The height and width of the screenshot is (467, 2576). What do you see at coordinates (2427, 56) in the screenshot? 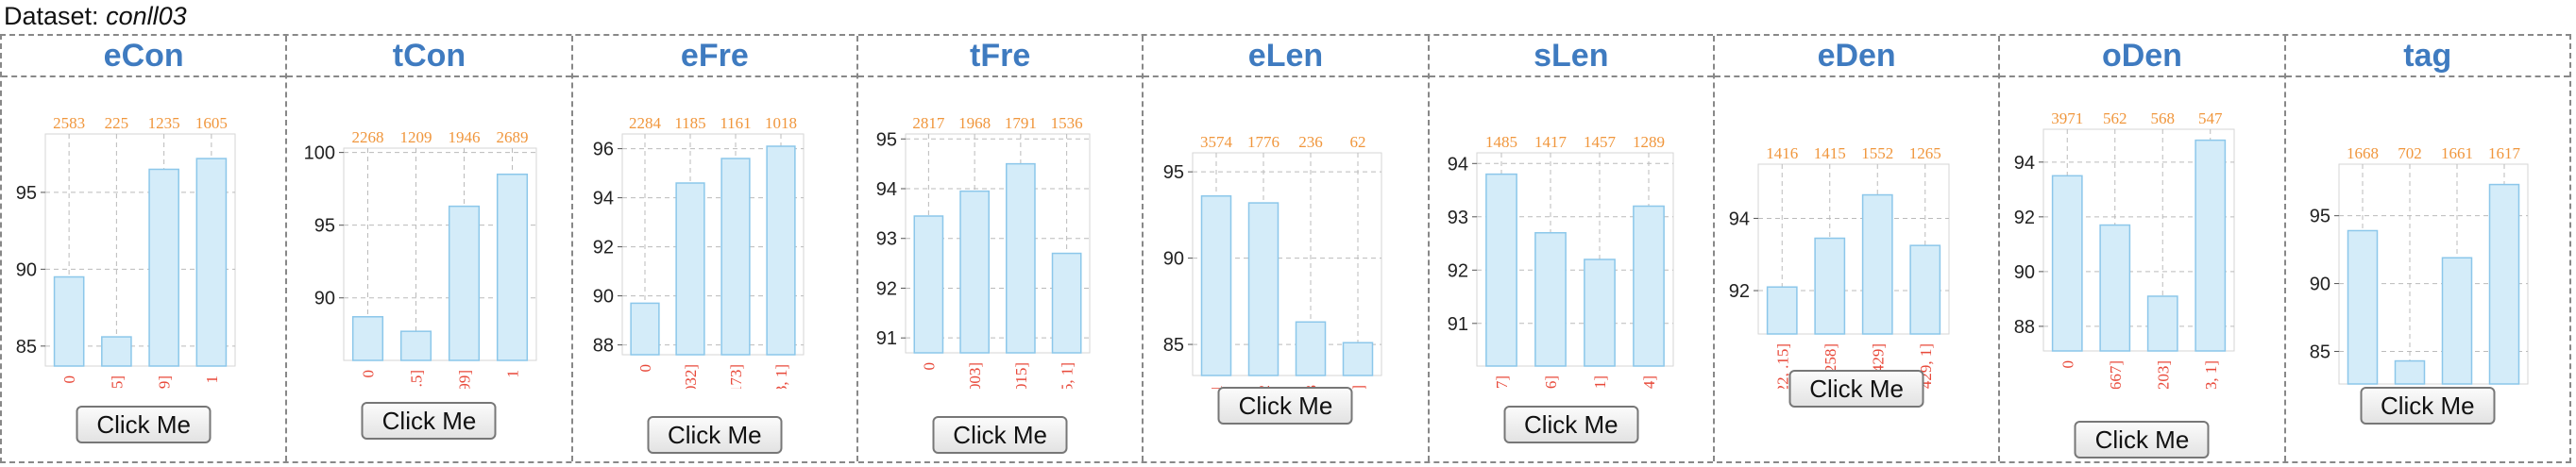
I see `panel-title: tag` at bounding box center [2427, 56].